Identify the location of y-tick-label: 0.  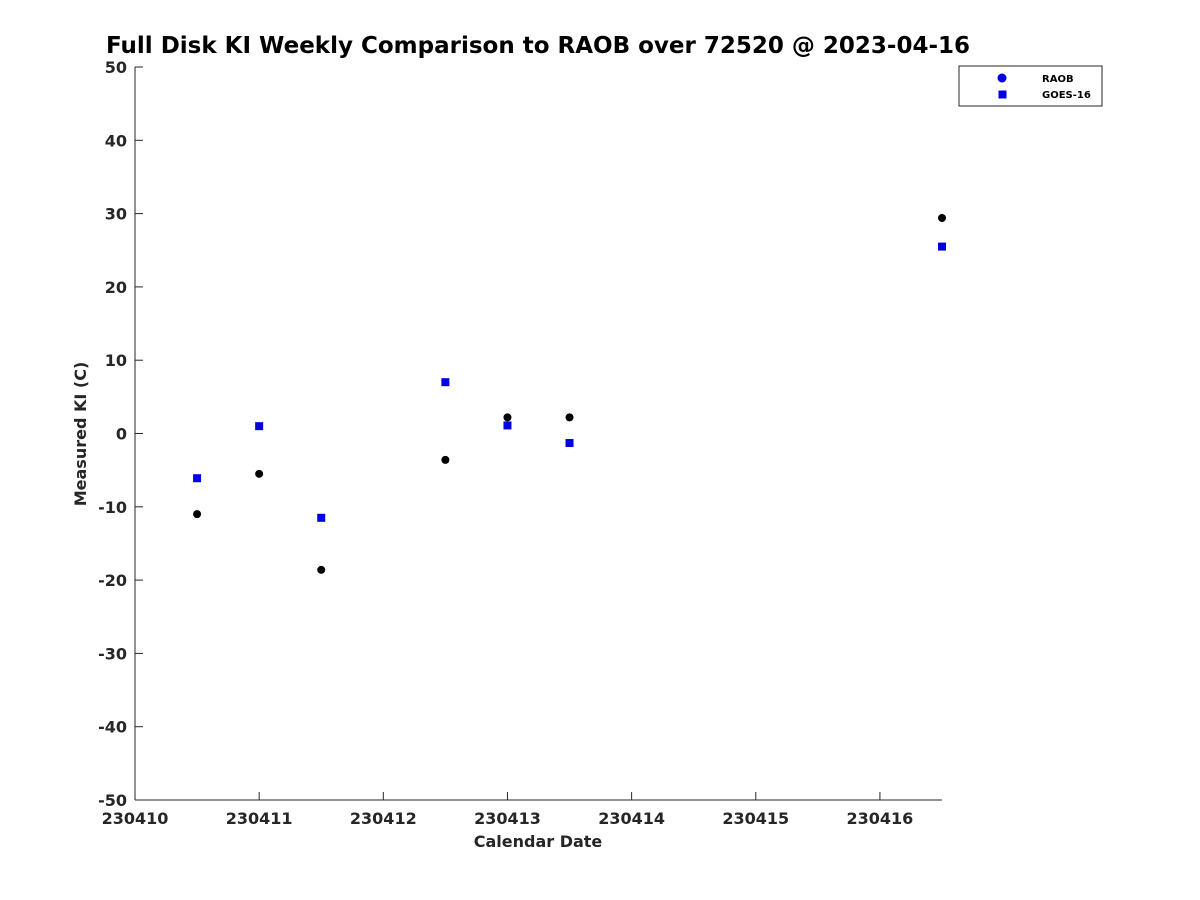
(121, 434).